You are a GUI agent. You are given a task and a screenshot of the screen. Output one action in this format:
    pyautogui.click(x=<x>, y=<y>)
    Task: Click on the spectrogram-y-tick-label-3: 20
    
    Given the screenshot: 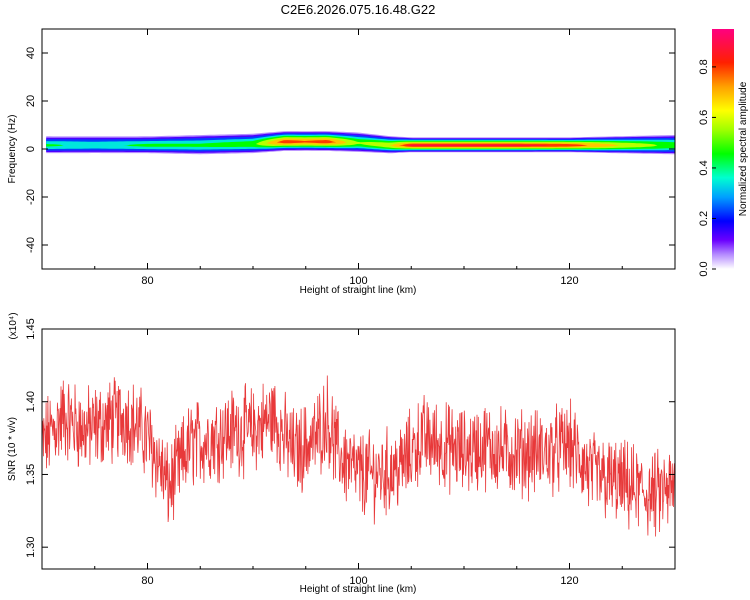 What is the action you would take?
    pyautogui.click(x=31, y=101)
    